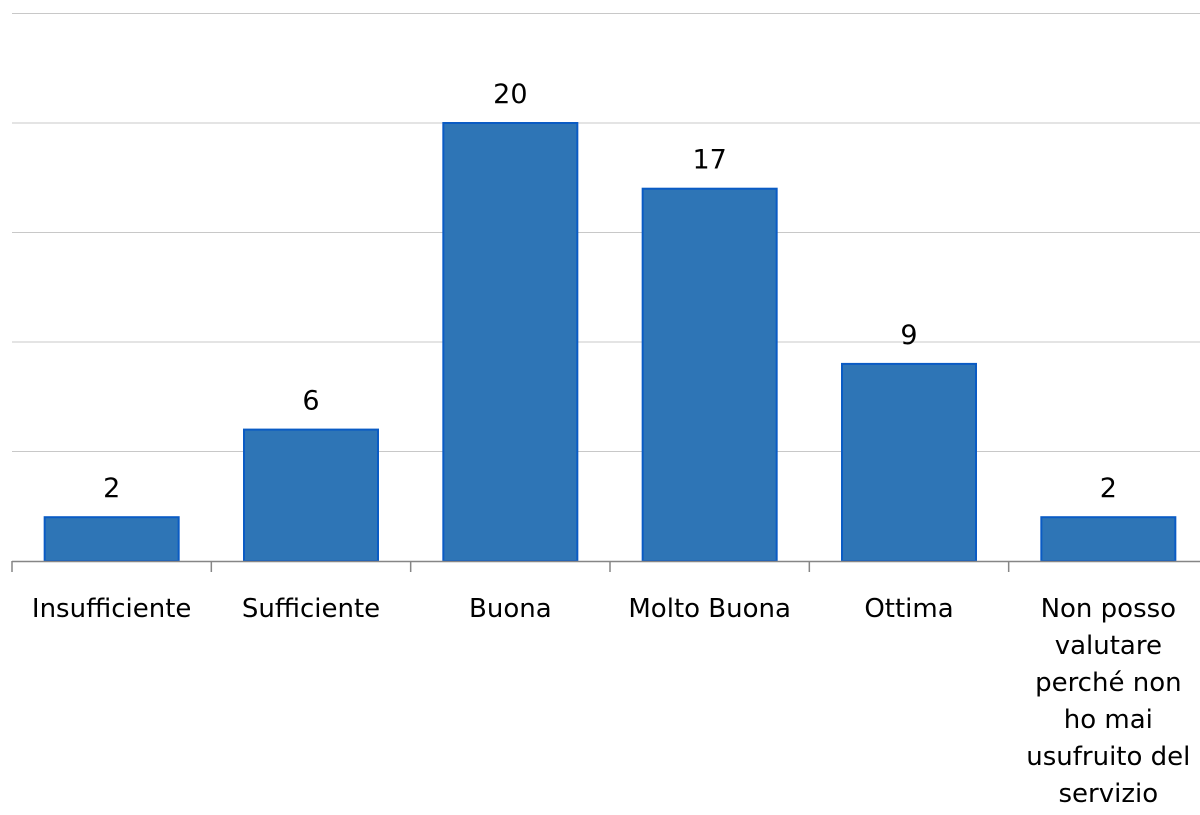  I want to click on category-label-line: perché non, so click(1108, 683).